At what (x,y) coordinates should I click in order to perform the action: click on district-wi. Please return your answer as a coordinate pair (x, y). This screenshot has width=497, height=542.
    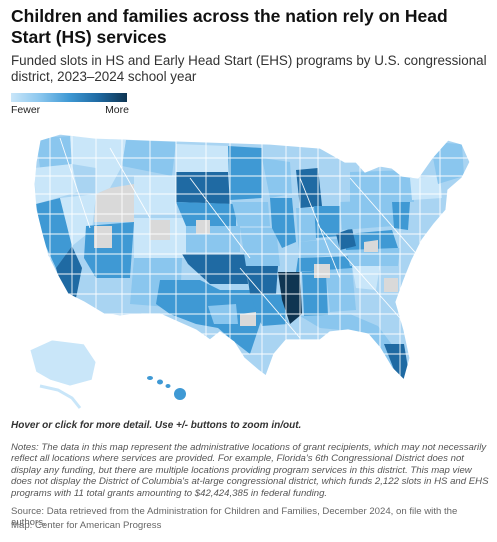
    Looking at the image, I should click on (277, 178).